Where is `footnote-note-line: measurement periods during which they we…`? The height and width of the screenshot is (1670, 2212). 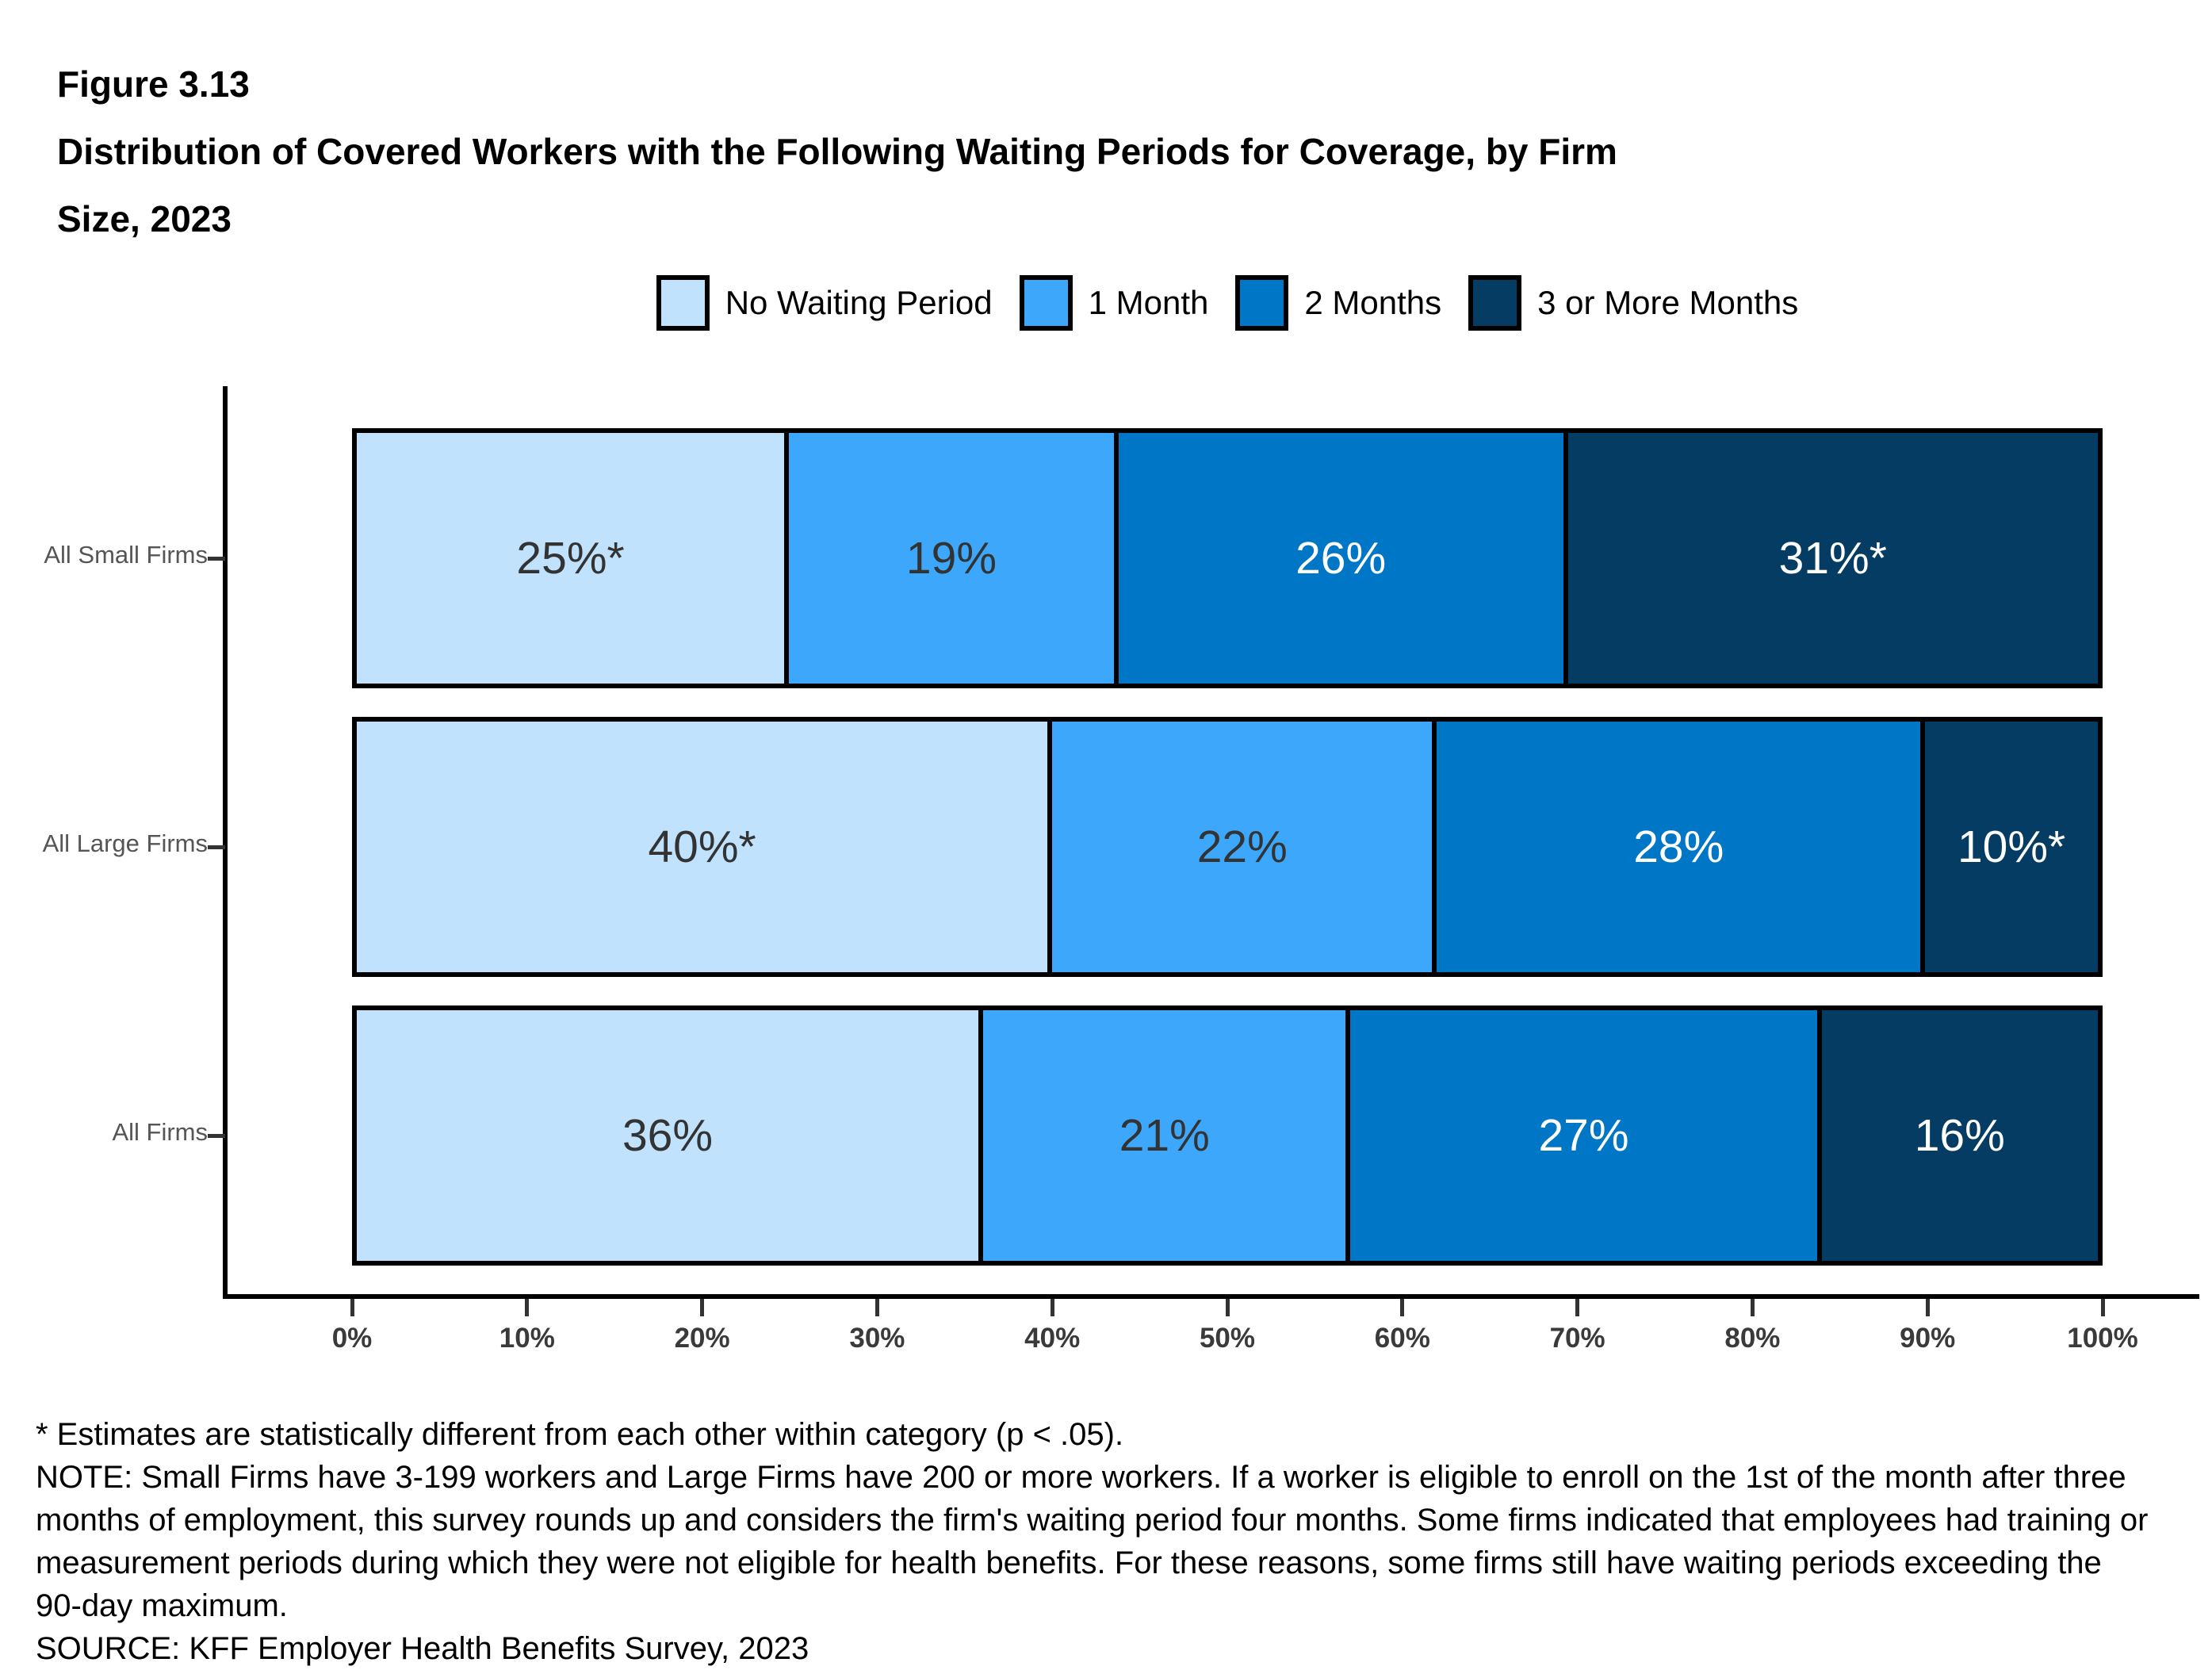 footnote-note-line: measurement periods during which they we… is located at coordinates (1069, 1563).